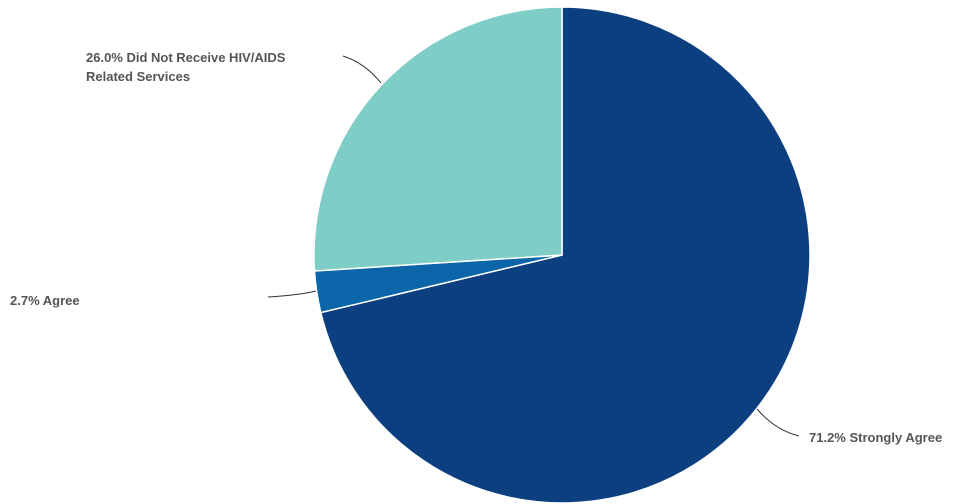 The width and height of the screenshot is (975, 504). I want to click on data-label-agree: 2.7% Agree, so click(45, 300).